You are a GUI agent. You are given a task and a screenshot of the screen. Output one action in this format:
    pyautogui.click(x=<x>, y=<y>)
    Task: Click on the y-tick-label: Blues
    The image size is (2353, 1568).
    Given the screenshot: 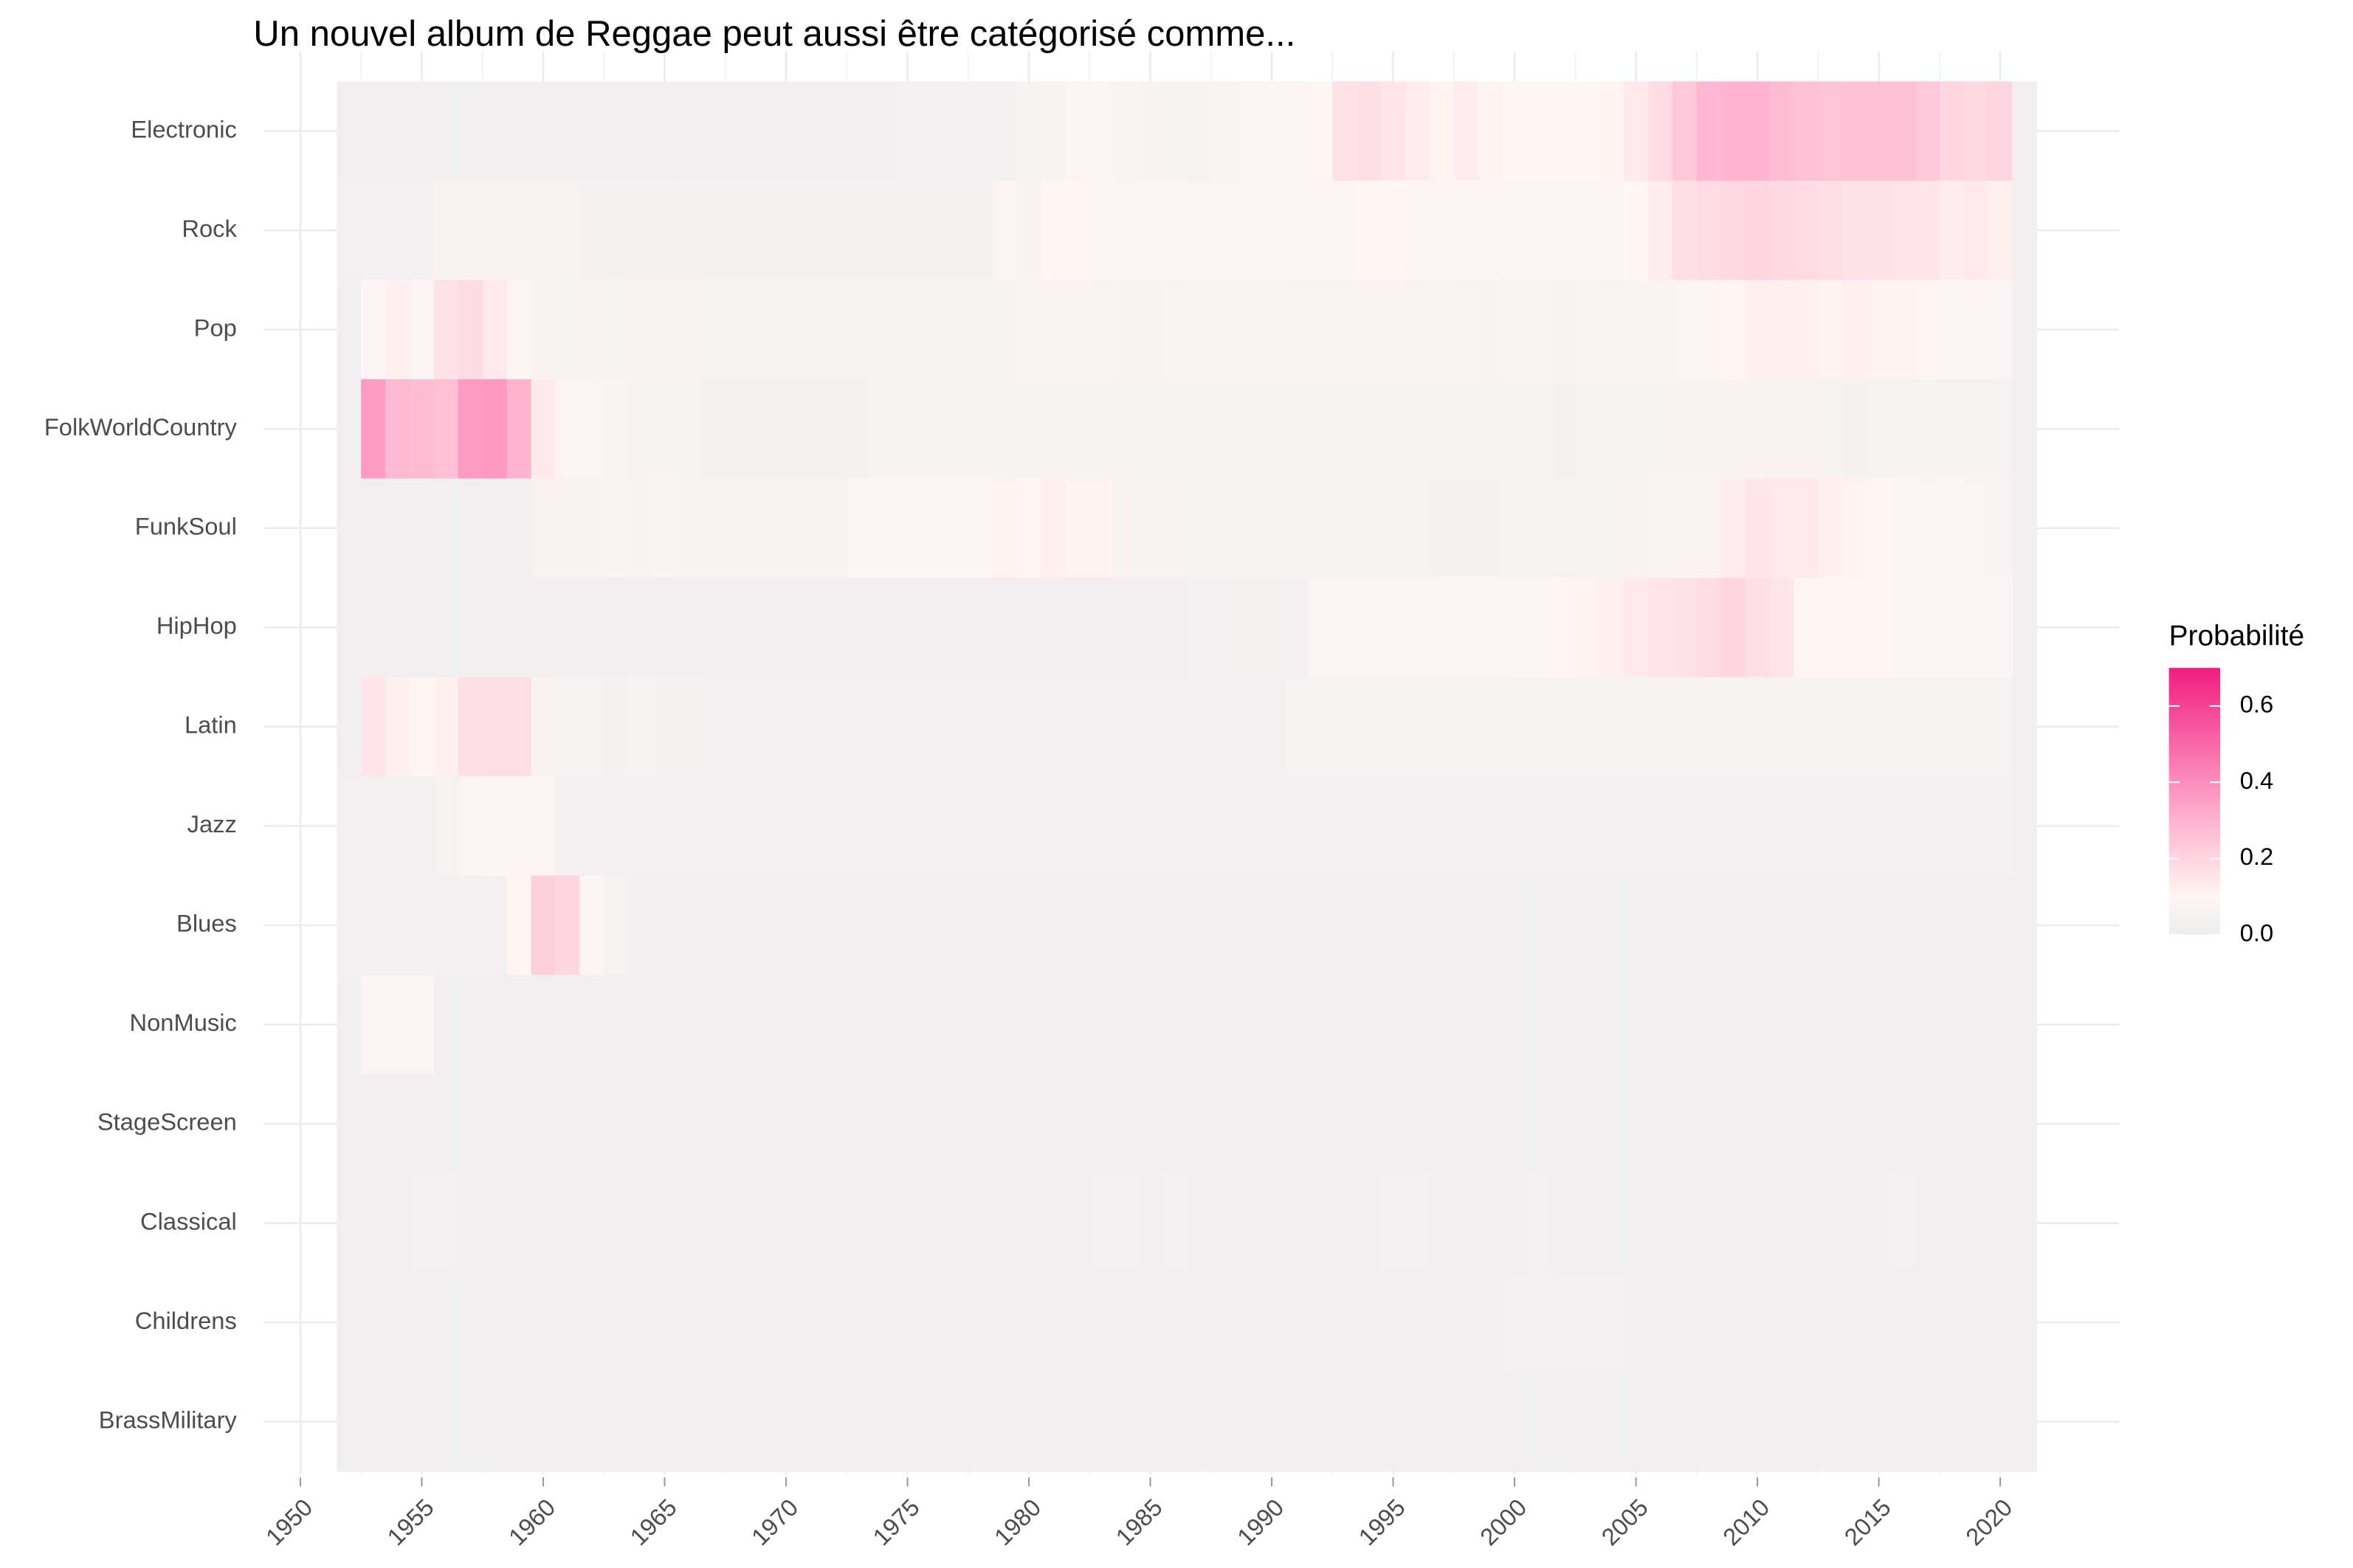 What is the action you would take?
    pyautogui.click(x=206, y=923)
    